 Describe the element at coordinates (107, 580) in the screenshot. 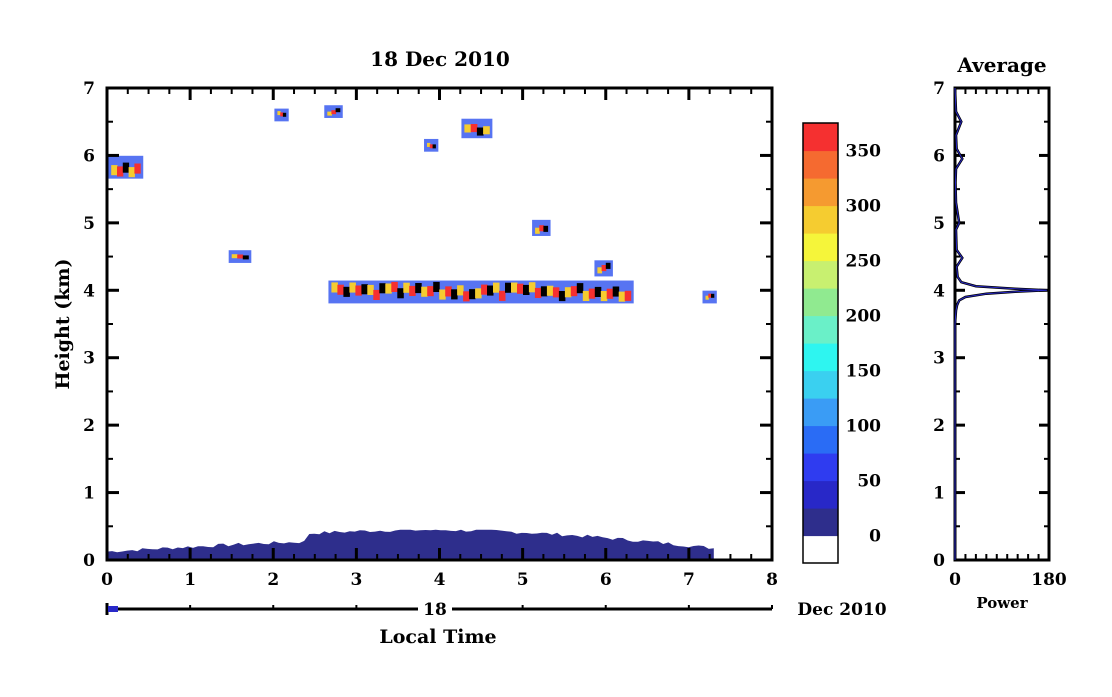

I see `x-tick-label: 0` at that location.